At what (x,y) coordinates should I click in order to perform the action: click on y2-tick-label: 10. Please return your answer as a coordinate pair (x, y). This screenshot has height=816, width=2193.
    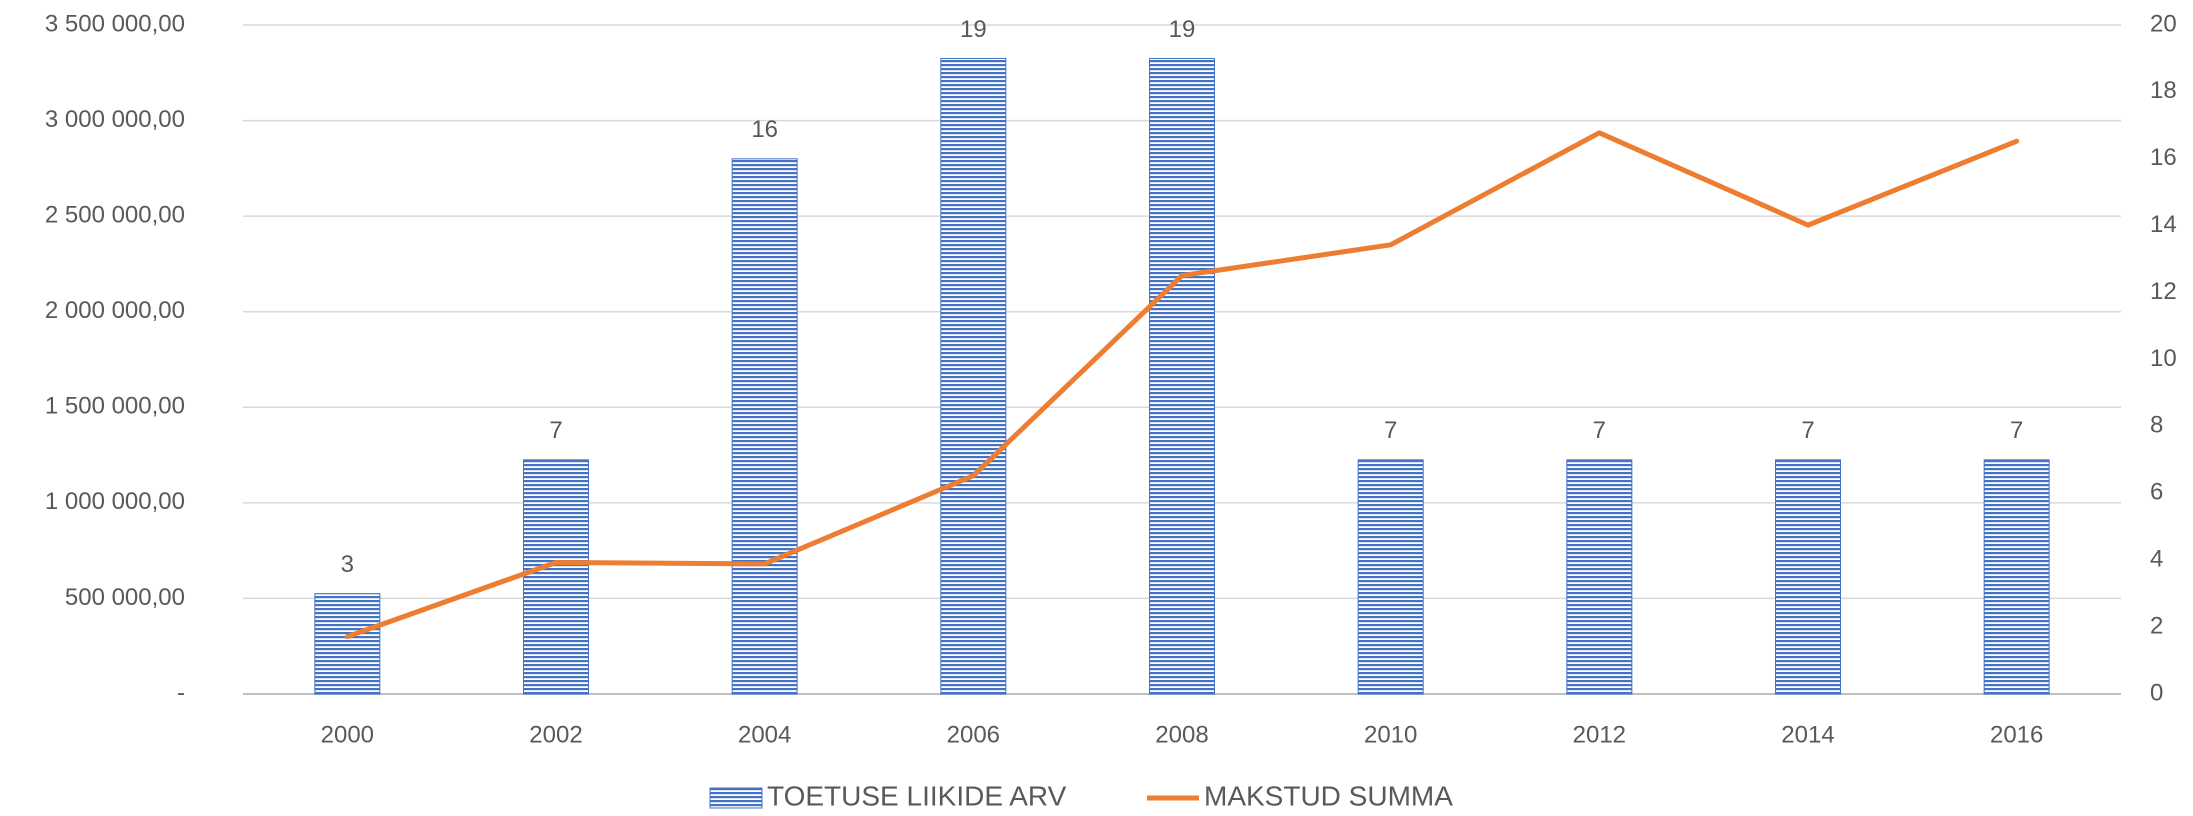
    Looking at the image, I should click on (2163, 358).